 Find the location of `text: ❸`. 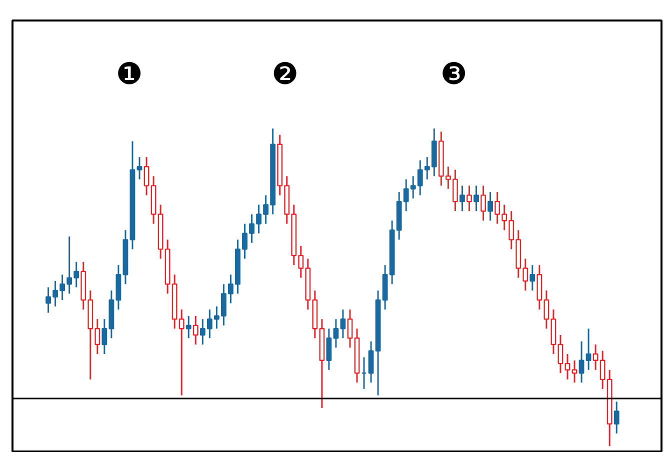

text: ❸ is located at coordinates (454, 74).